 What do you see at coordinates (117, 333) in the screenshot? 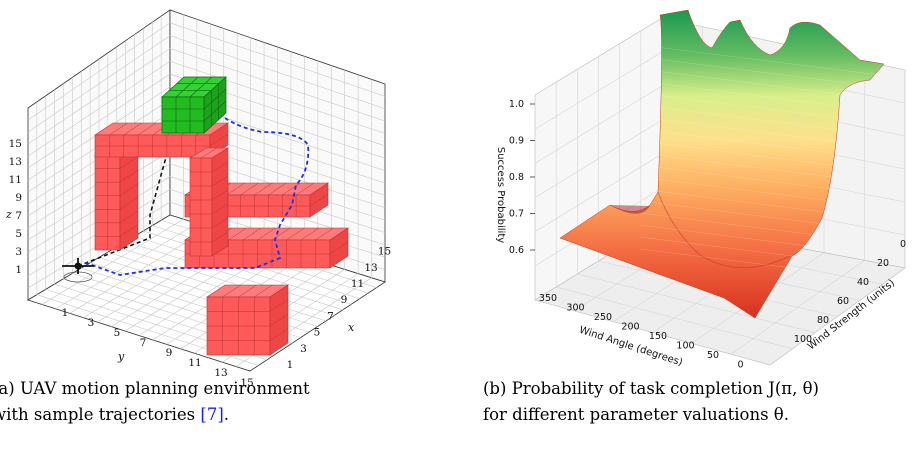
I see `y-tick-label: 5` at bounding box center [117, 333].